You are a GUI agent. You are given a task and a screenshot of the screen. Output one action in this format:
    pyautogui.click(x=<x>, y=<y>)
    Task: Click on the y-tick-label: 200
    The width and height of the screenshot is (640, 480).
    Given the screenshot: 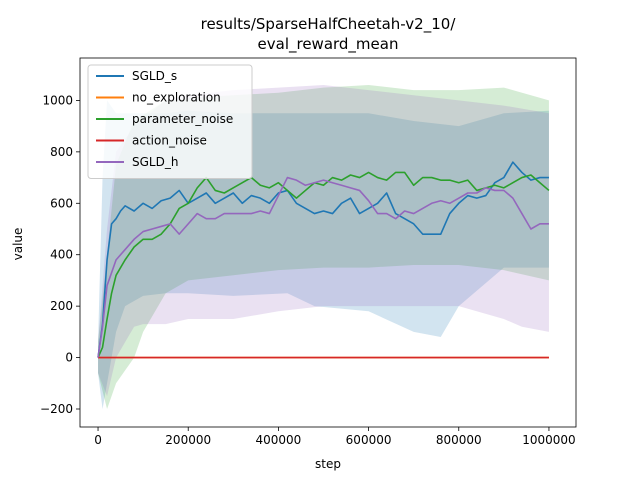 What is the action you would take?
    pyautogui.click(x=61, y=306)
    